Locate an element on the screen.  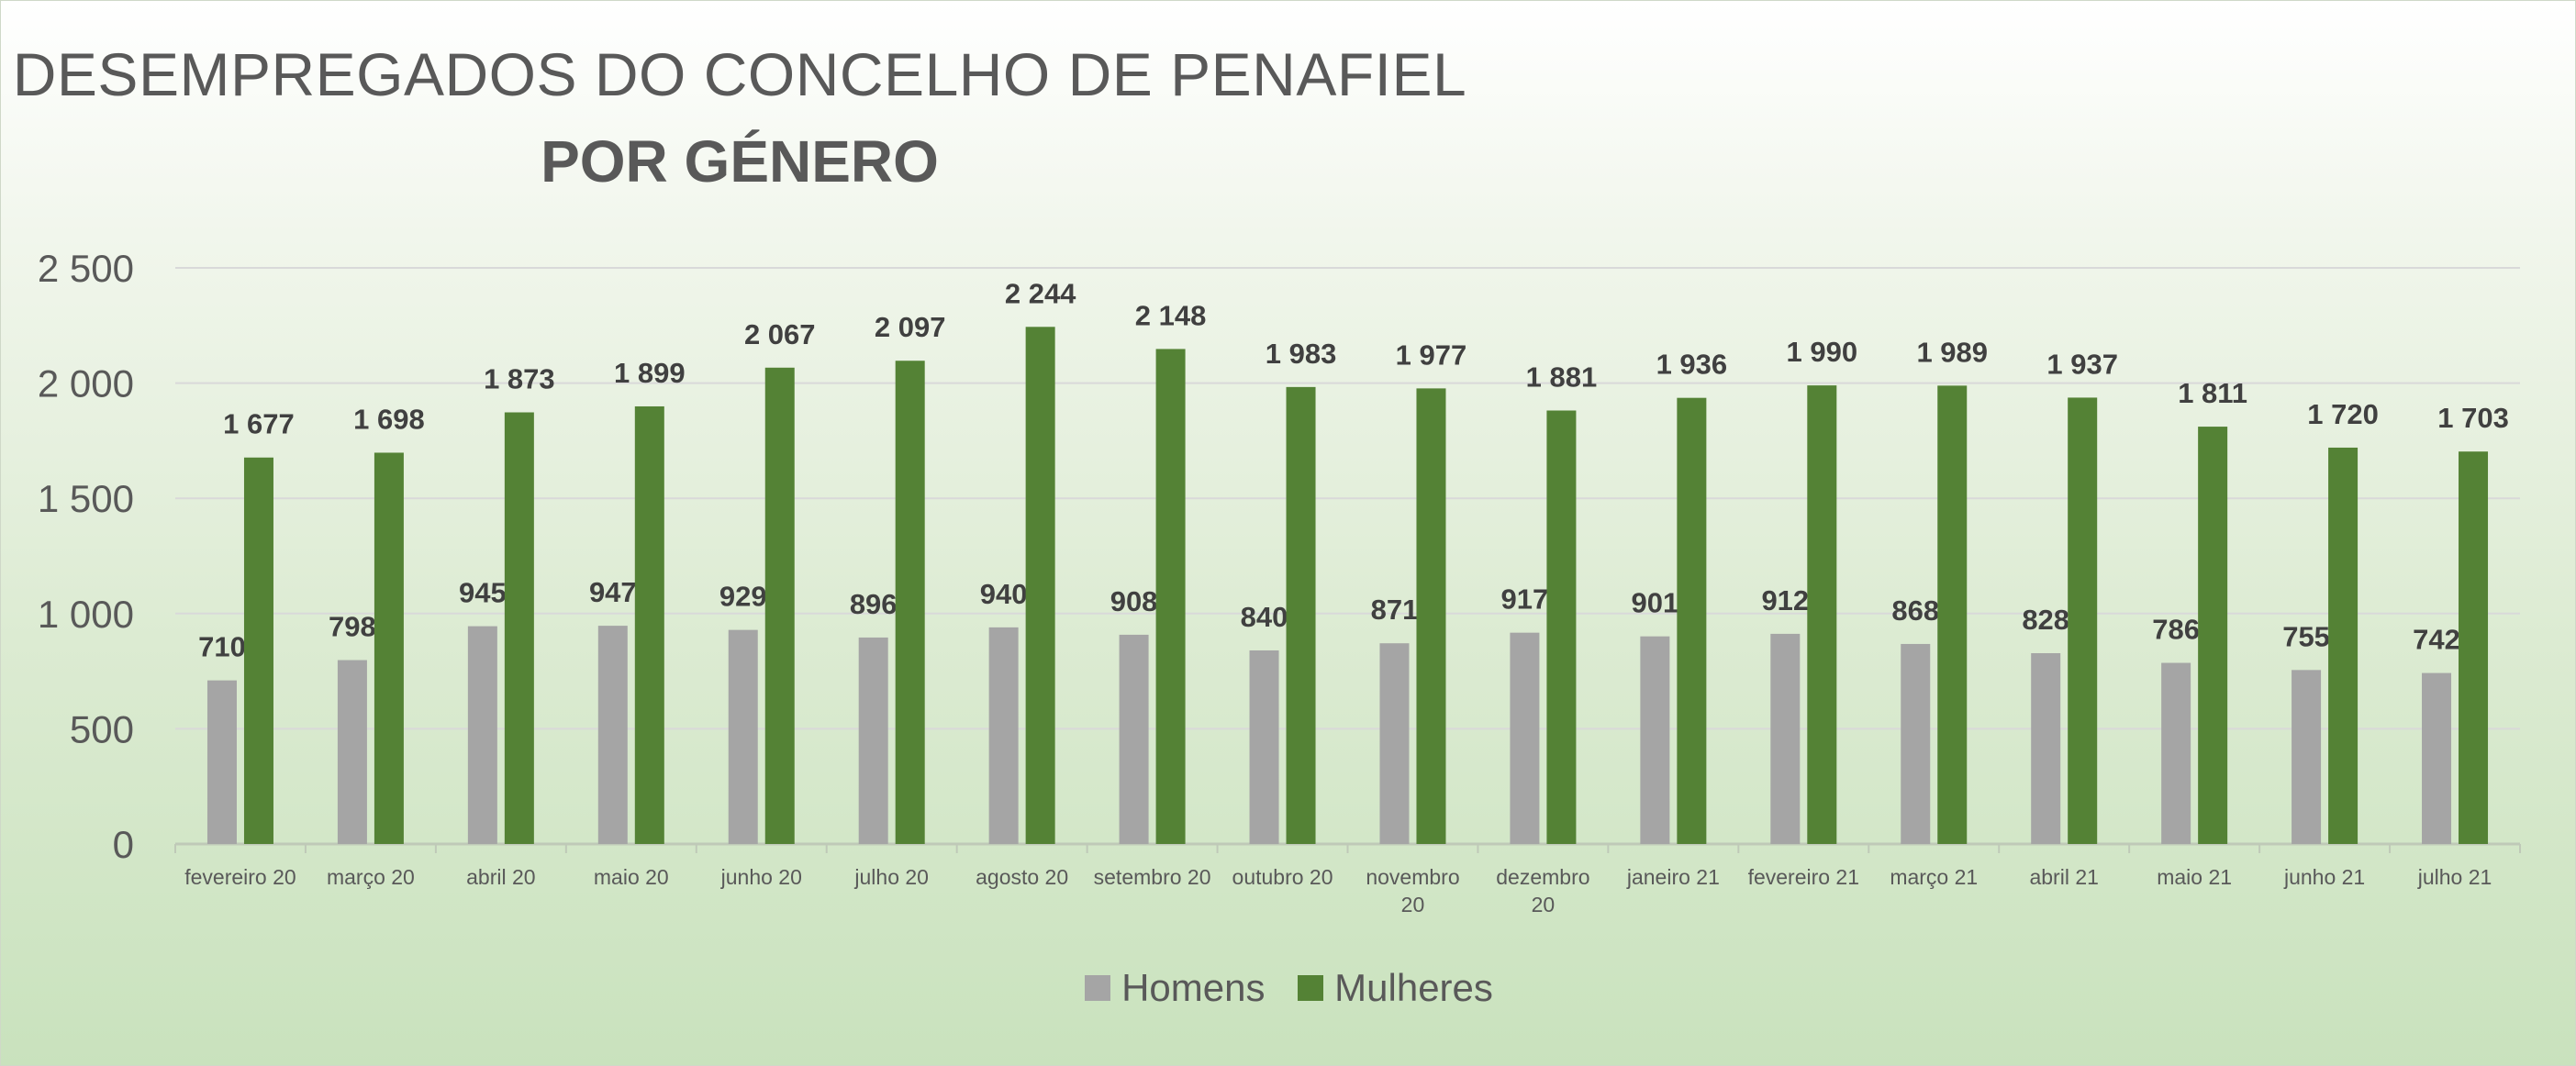
data-label-mulheres: 1 703 is located at coordinates (2473, 418).